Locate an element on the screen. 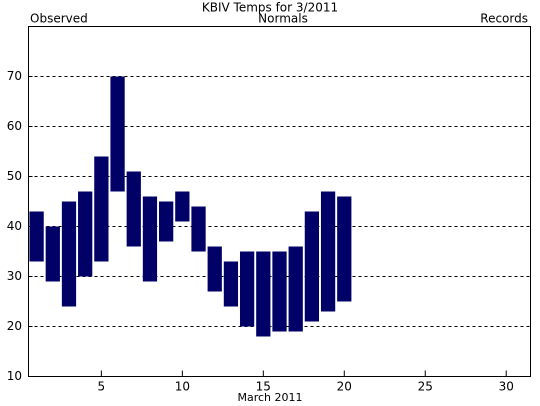  x-tick-label: 20 is located at coordinates (344, 387).